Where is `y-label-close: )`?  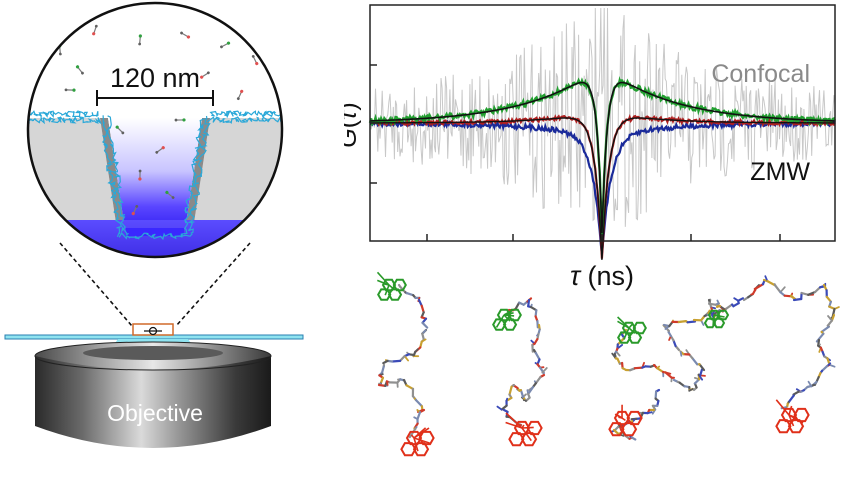
y-label-close: ) is located at coordinates (353, 106).